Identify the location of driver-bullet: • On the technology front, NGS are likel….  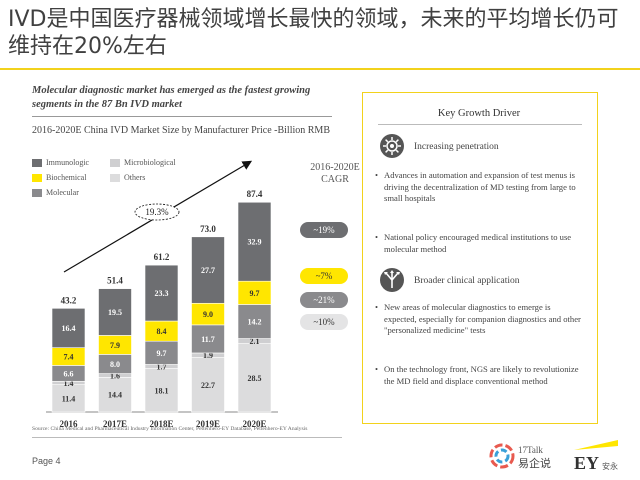
(479, 375).